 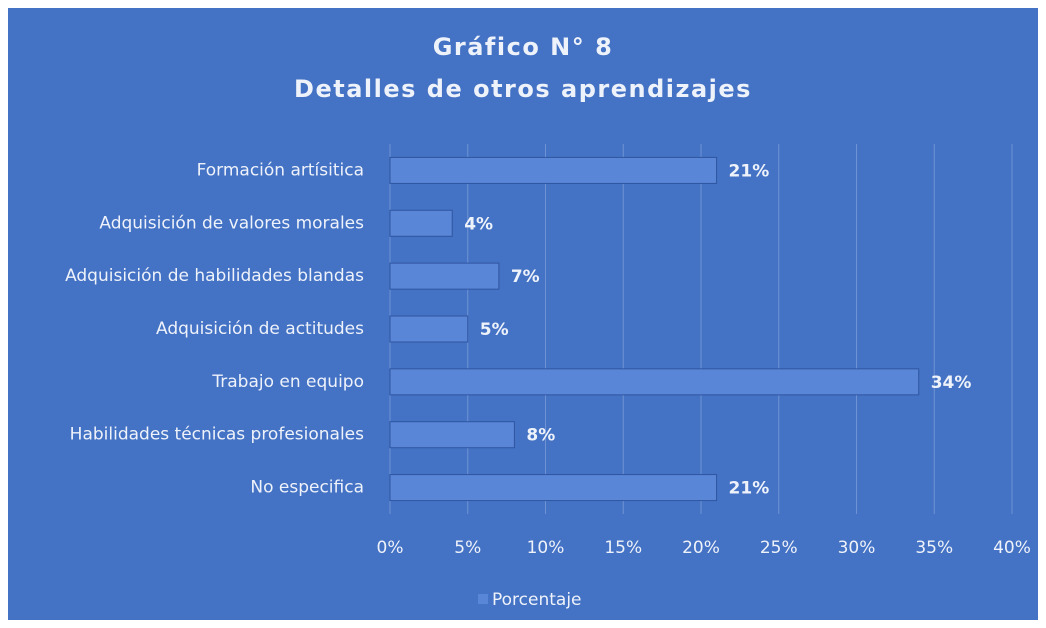 What do you see at coordinates (494, 330) in the screenshot?
I see `value-label: 5%` at bounding box center [494, 330].